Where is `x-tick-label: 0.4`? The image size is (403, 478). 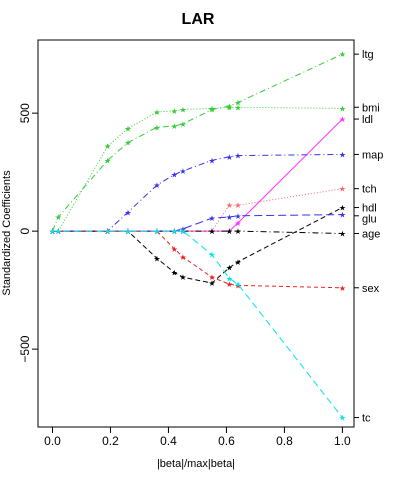 x-tick-label: 0.4 is located at coordinates (168, 441).